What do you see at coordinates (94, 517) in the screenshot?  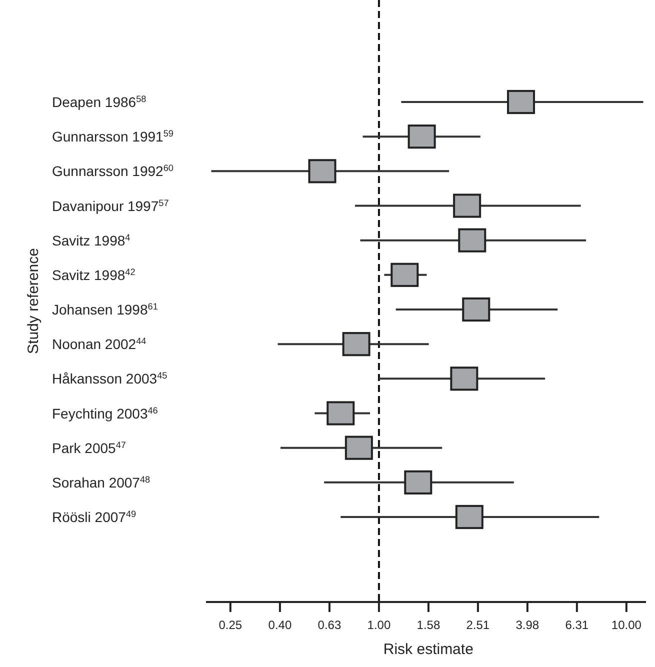 I see `y-tick-label: Röösli 2007$^{49}$` at bounding box center [94, 517].